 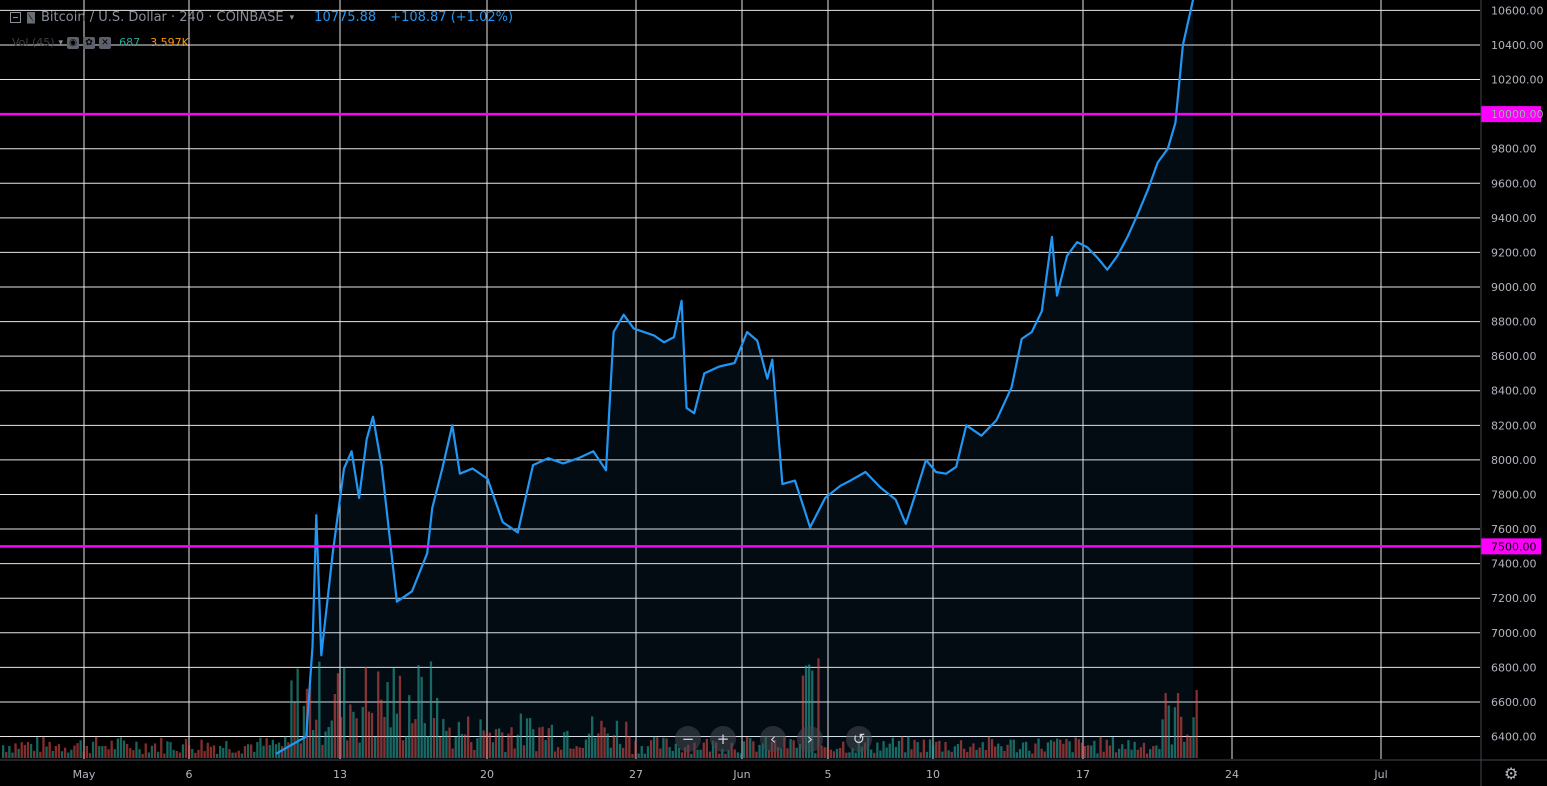 What do you see at coordinates (773, 739) in the screenshot?
I see `scroll-left-button: ‹` at bounding box center [773, 739].